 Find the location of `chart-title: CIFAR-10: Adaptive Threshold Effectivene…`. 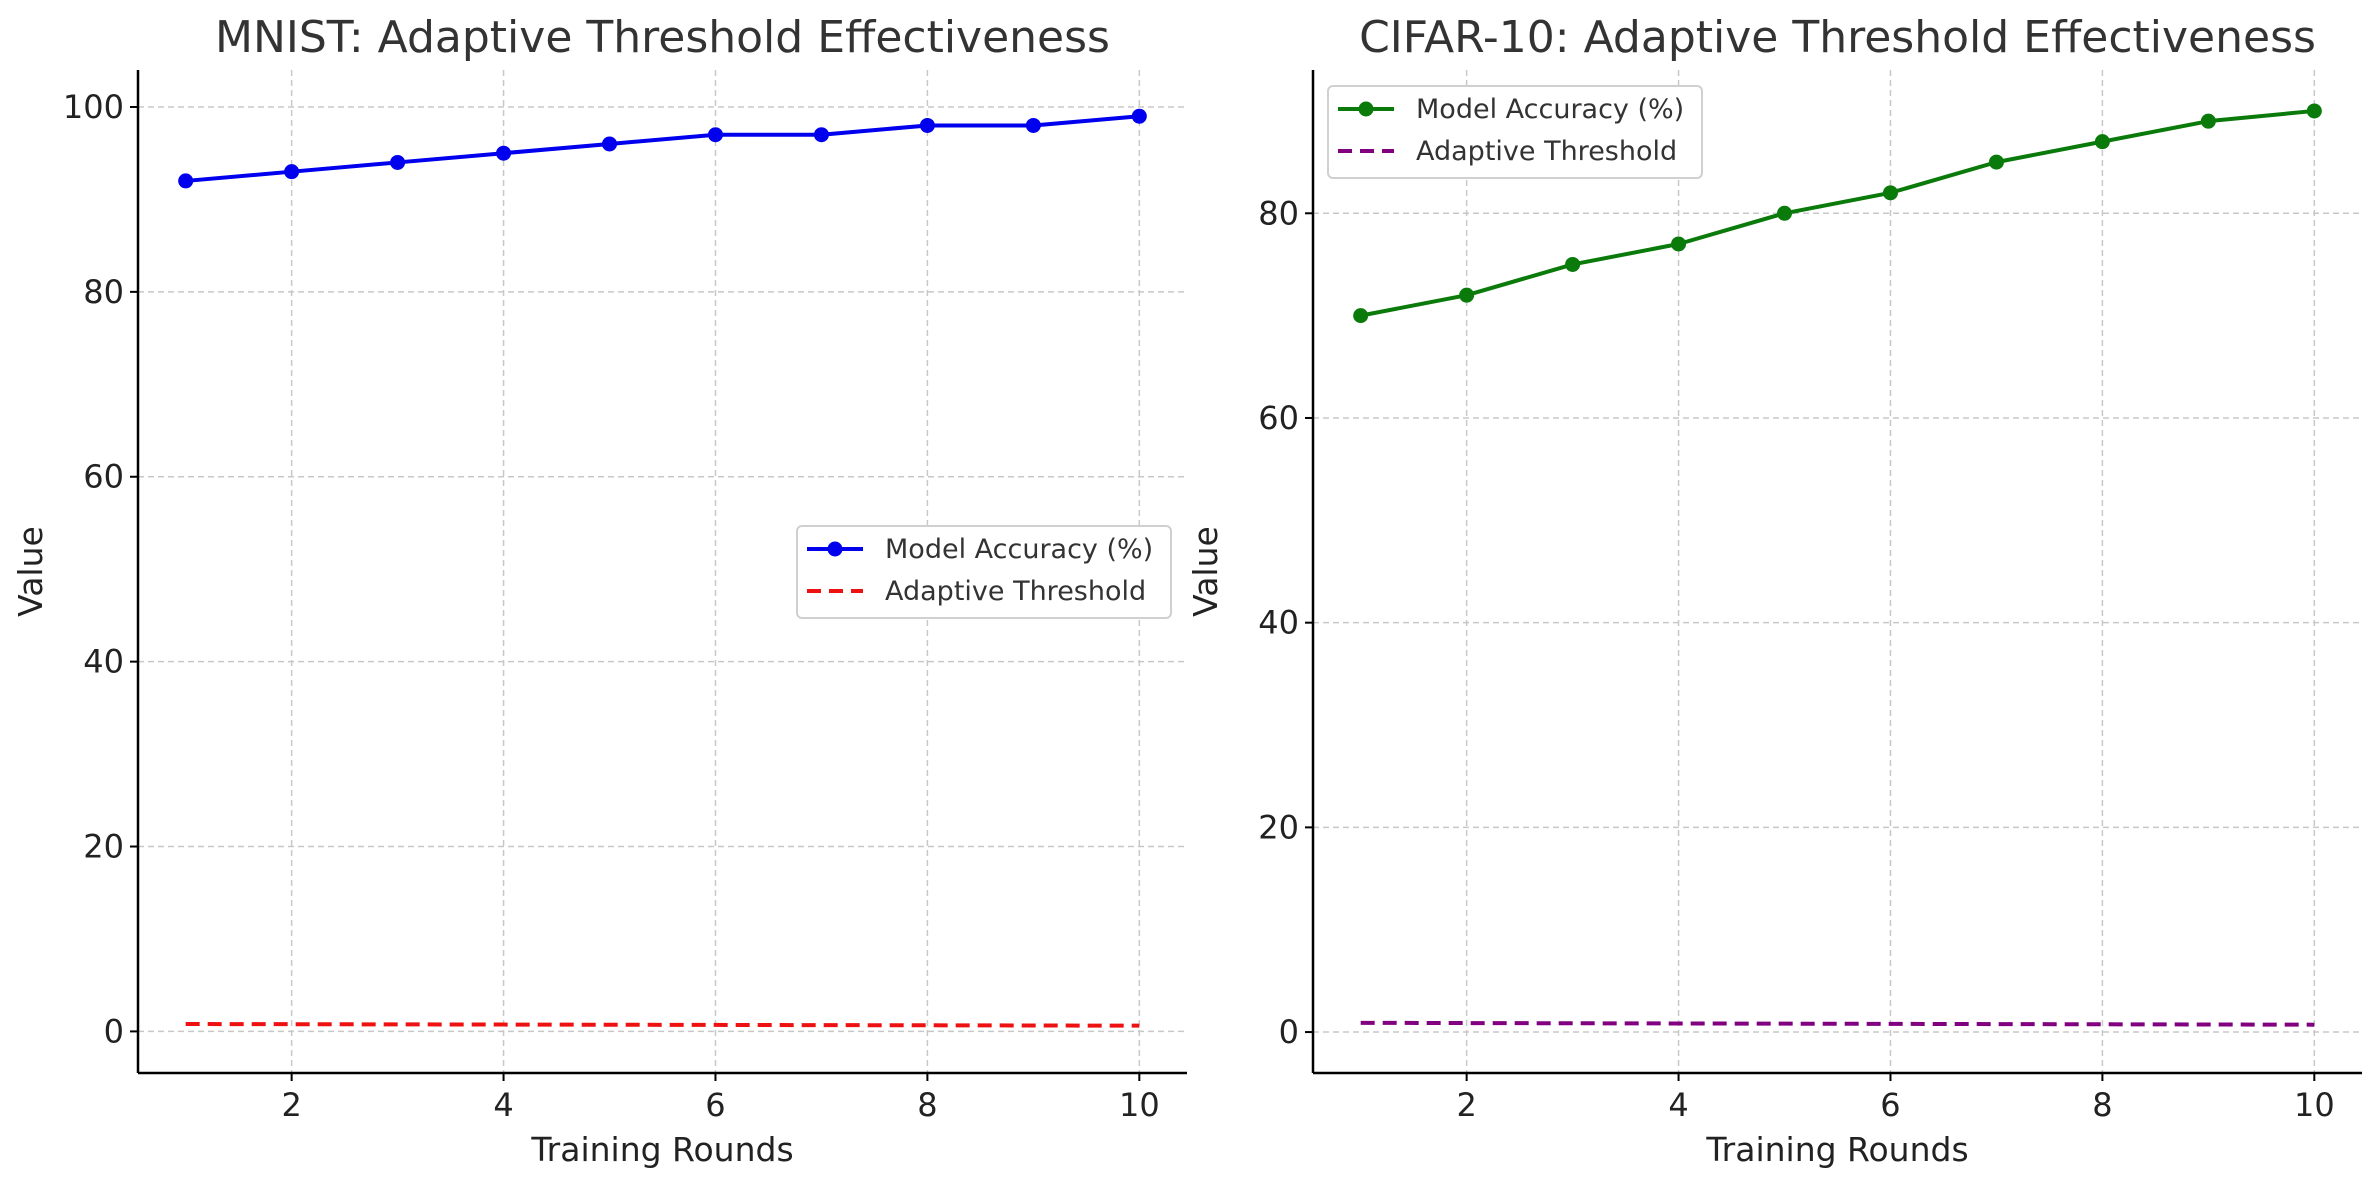

chart-title: CIFAR-10: Adaptive Threshold Effectivene… is located at coordinates (1837, 37).